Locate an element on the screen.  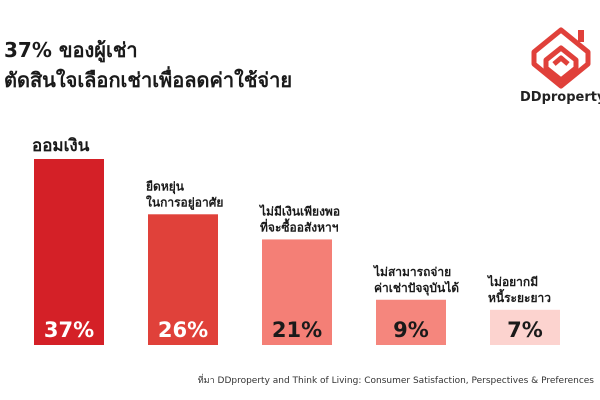
category-label-4-line-1: ไม่สามารถจ่าย is located at coordinates (411, 271).